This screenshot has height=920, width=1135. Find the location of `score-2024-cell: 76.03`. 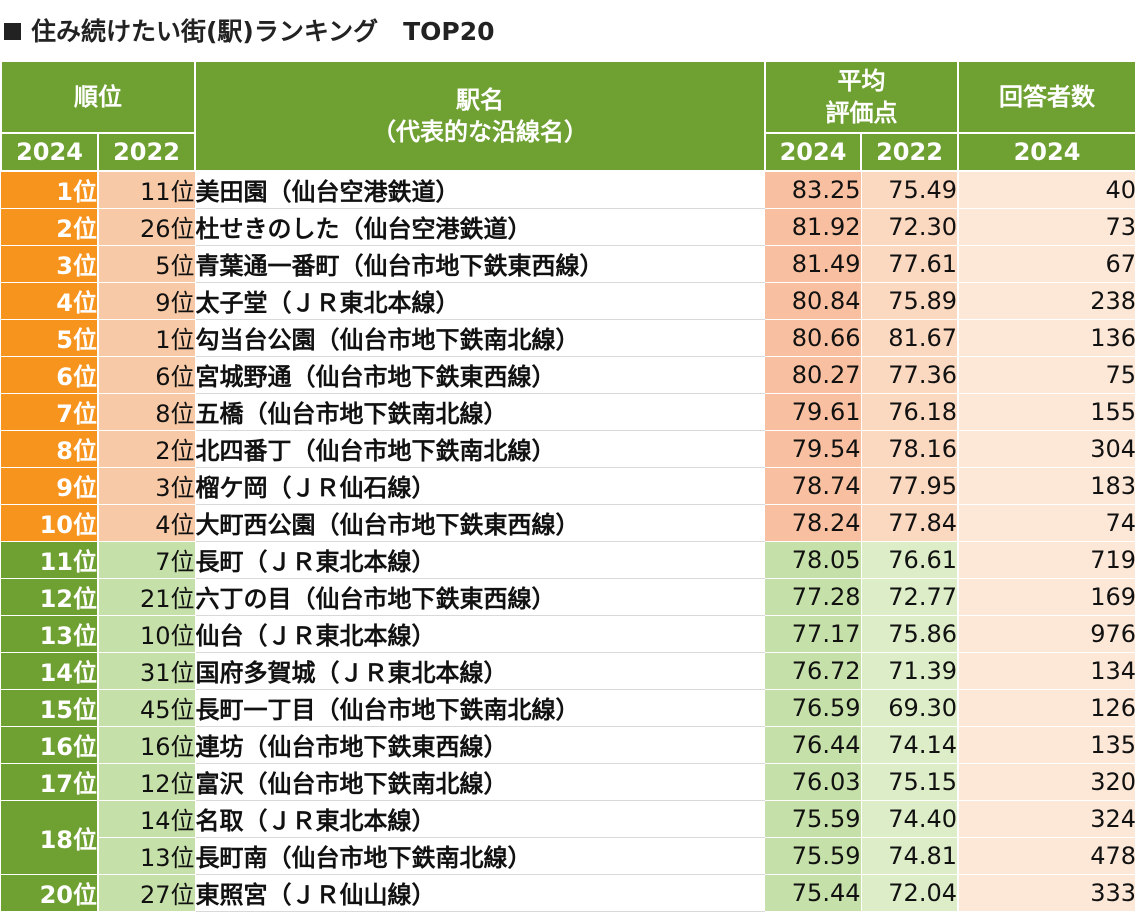

score-2024-cell: 76.03 is located at coordinates (813, 782).